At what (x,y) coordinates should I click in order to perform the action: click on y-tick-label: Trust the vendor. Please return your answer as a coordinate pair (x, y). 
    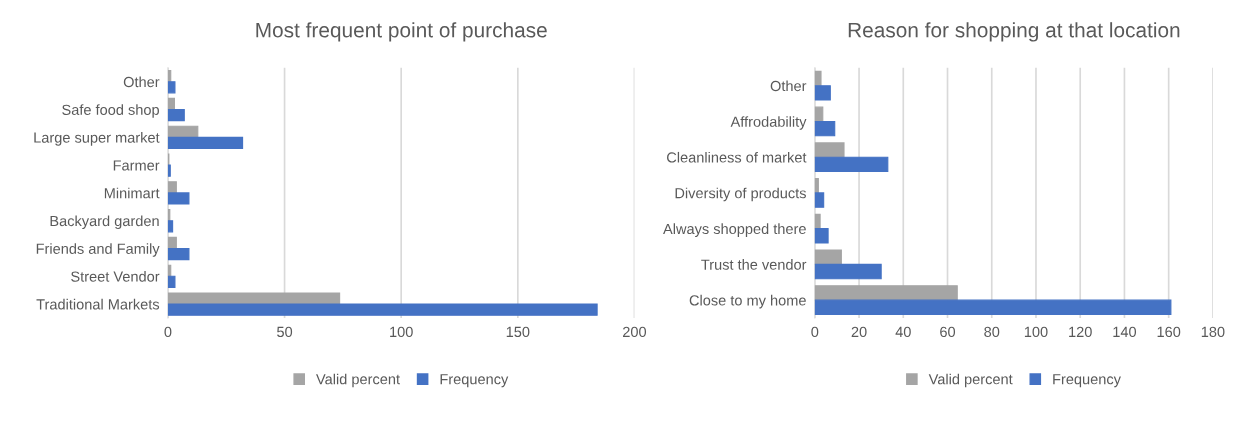
    Looking at the image, I should click on (754, 264).